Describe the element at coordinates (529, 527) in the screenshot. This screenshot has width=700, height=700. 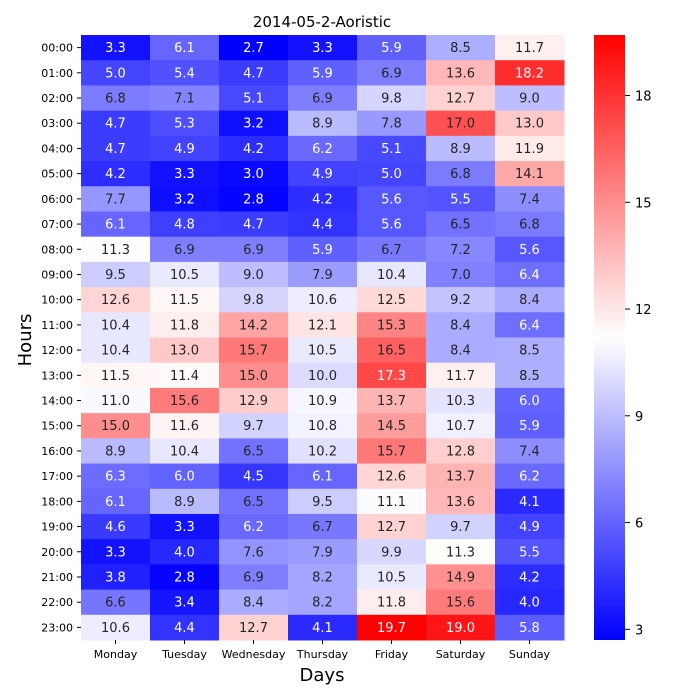
I see `cell-value-label: 4.9` at that location.